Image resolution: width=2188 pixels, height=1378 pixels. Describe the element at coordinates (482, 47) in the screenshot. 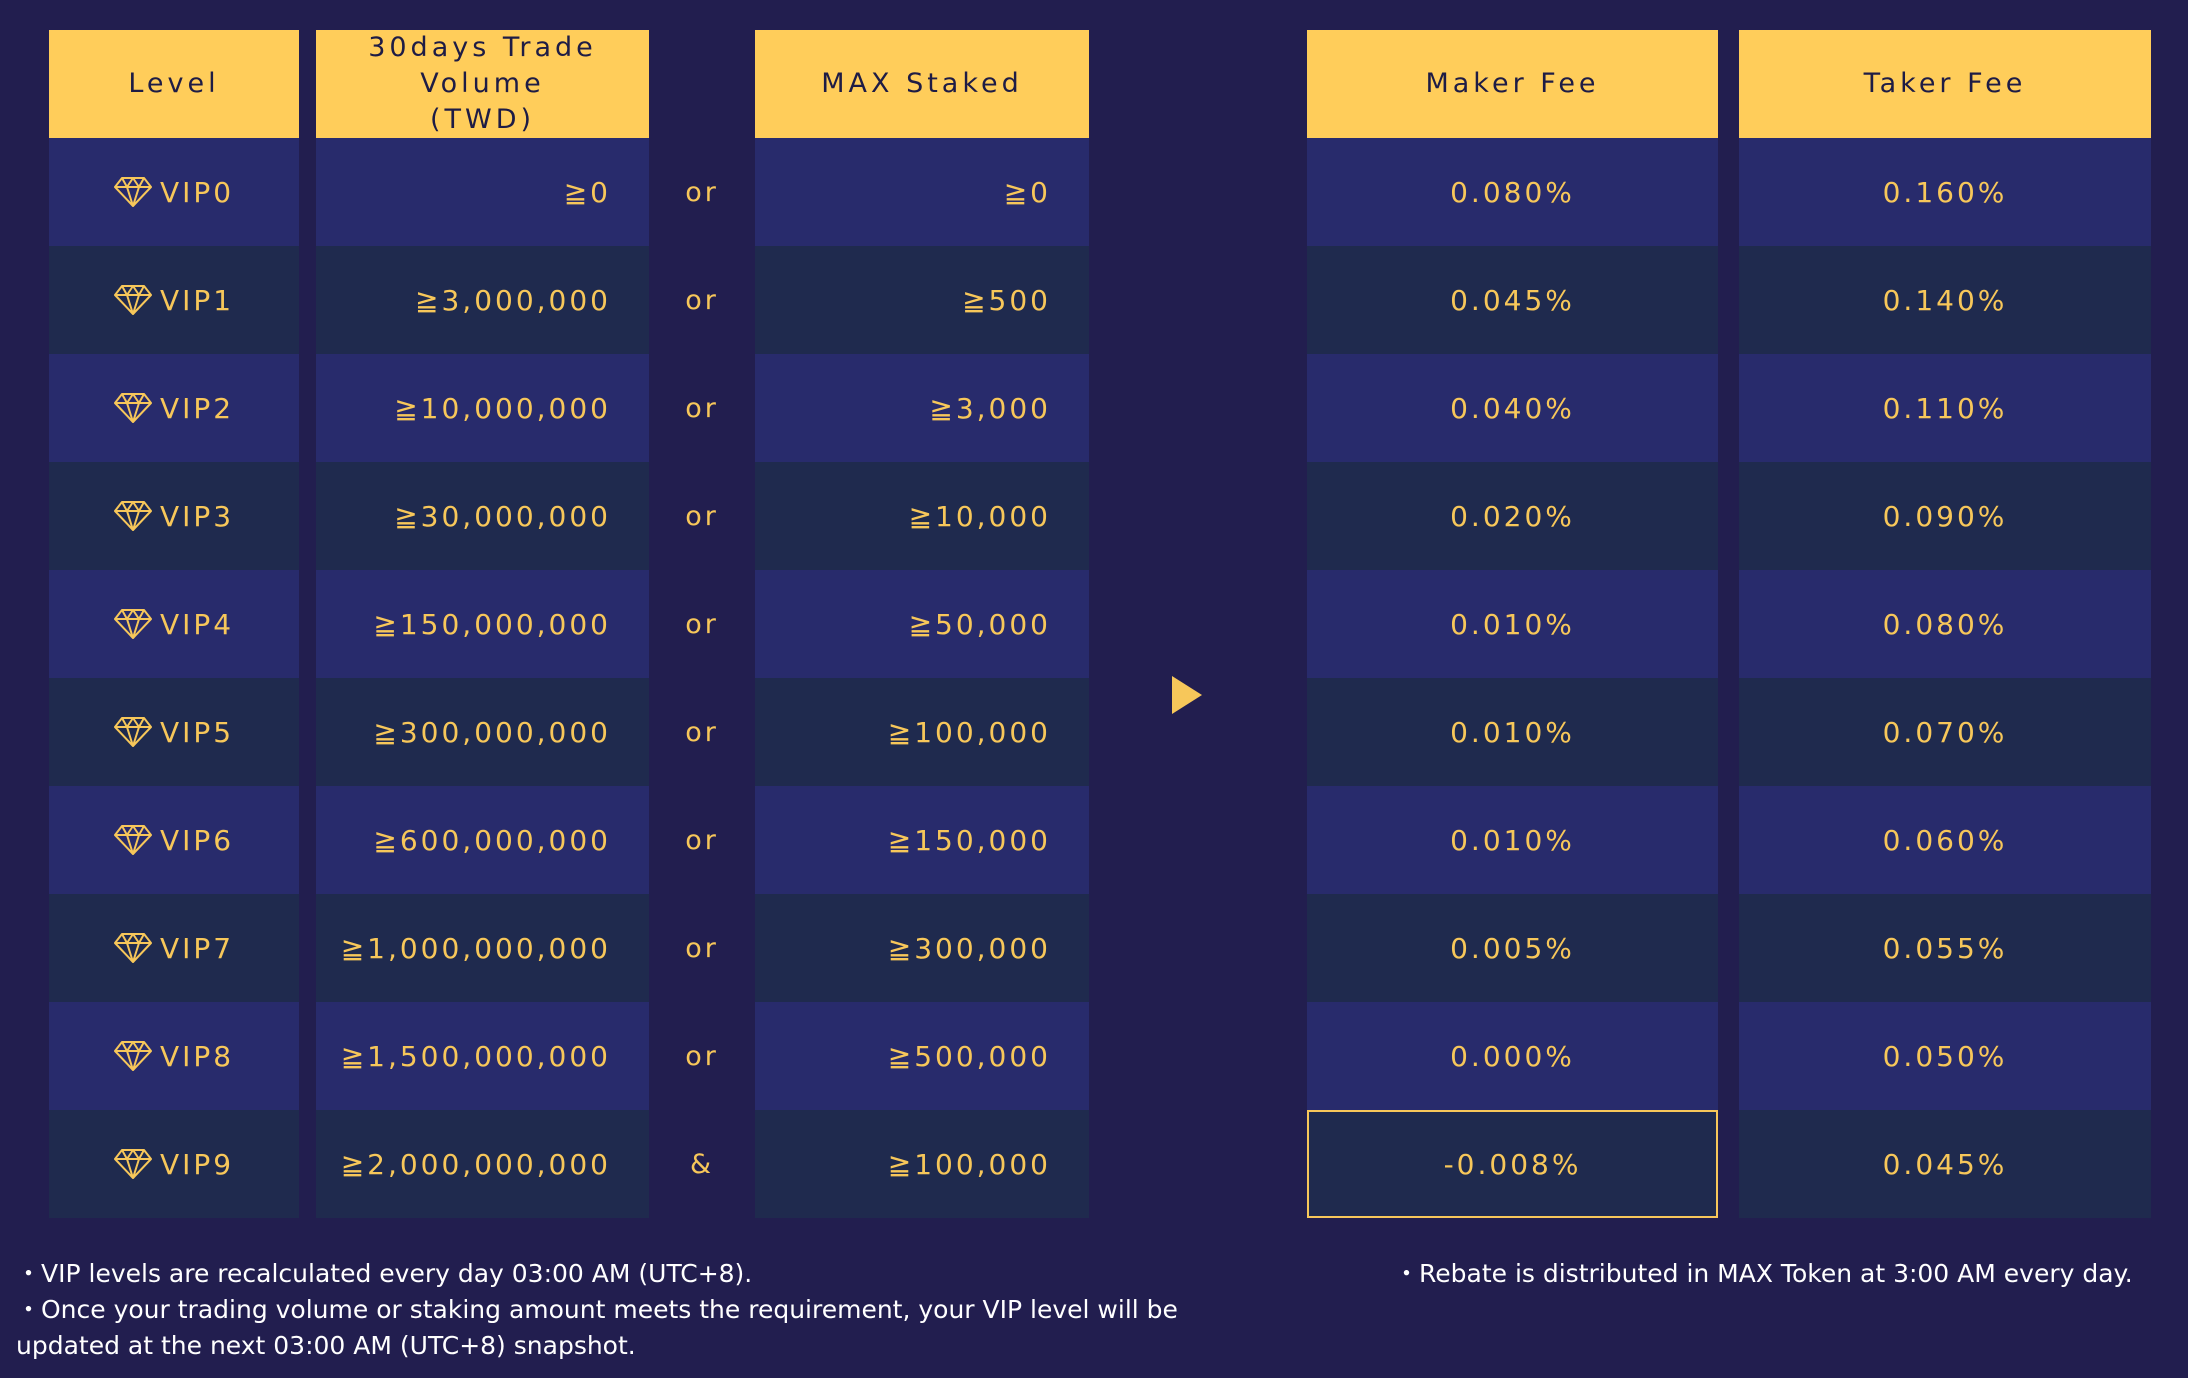

I see `header-volume-line1: 30days Trade` at that location.